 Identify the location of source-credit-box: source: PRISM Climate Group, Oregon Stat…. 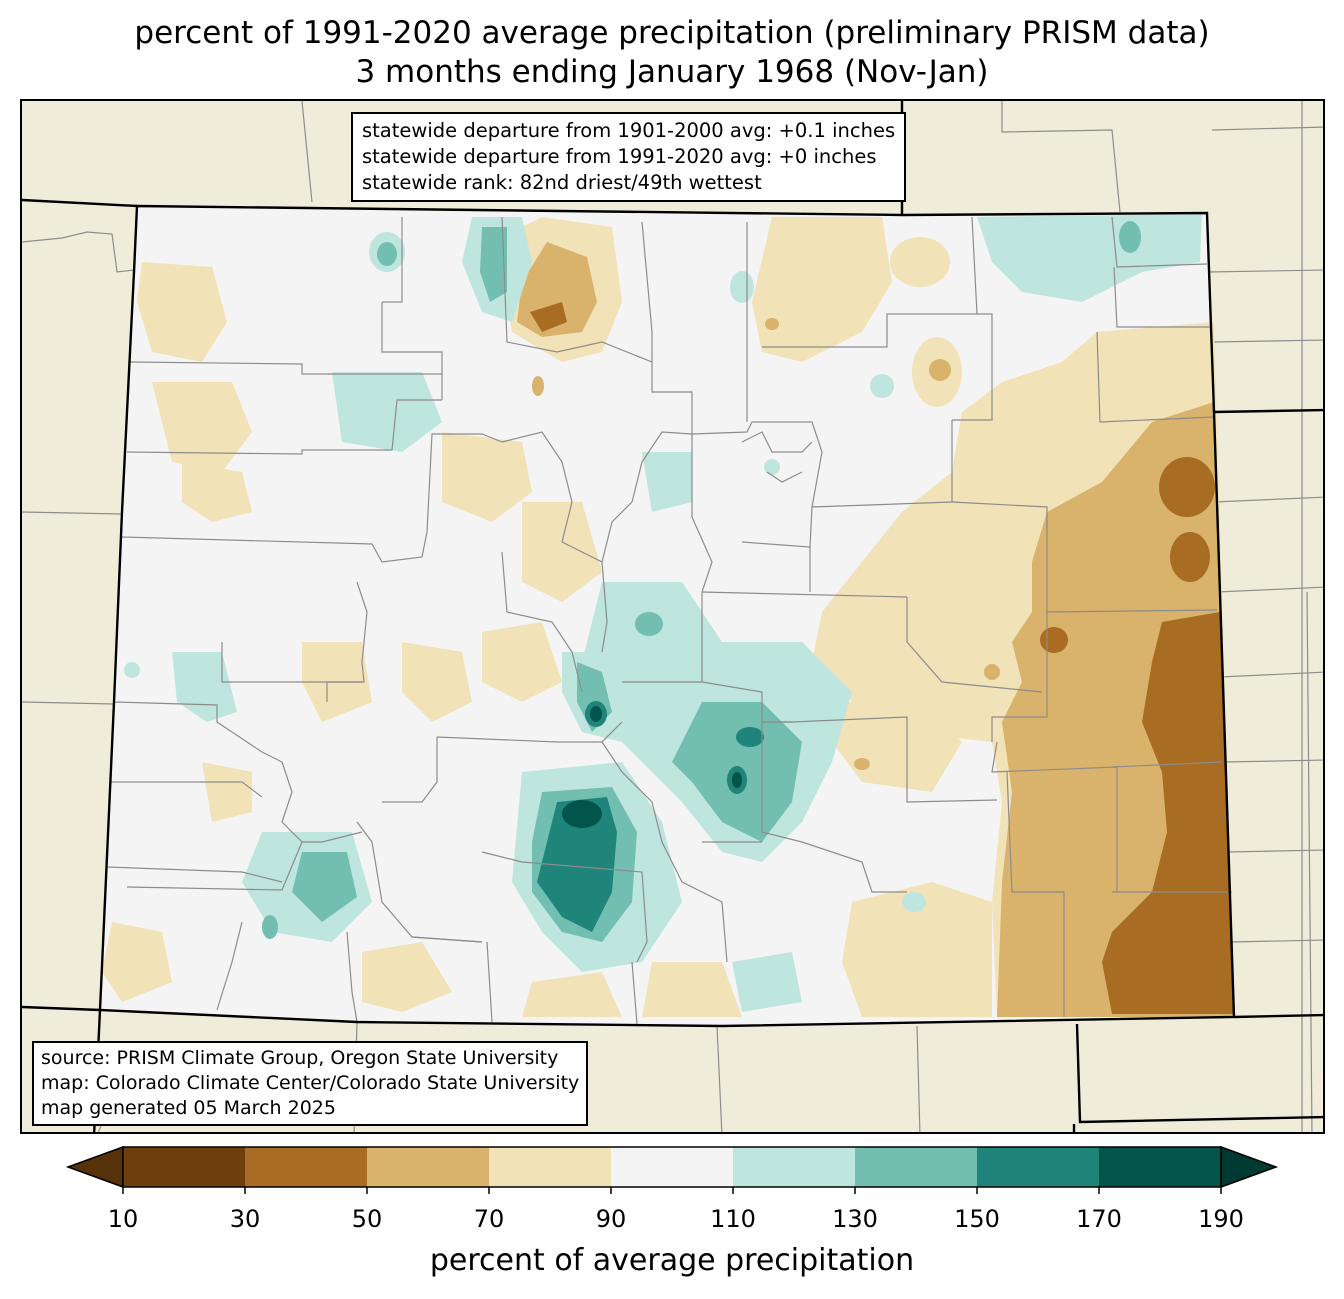
(310, 1083).